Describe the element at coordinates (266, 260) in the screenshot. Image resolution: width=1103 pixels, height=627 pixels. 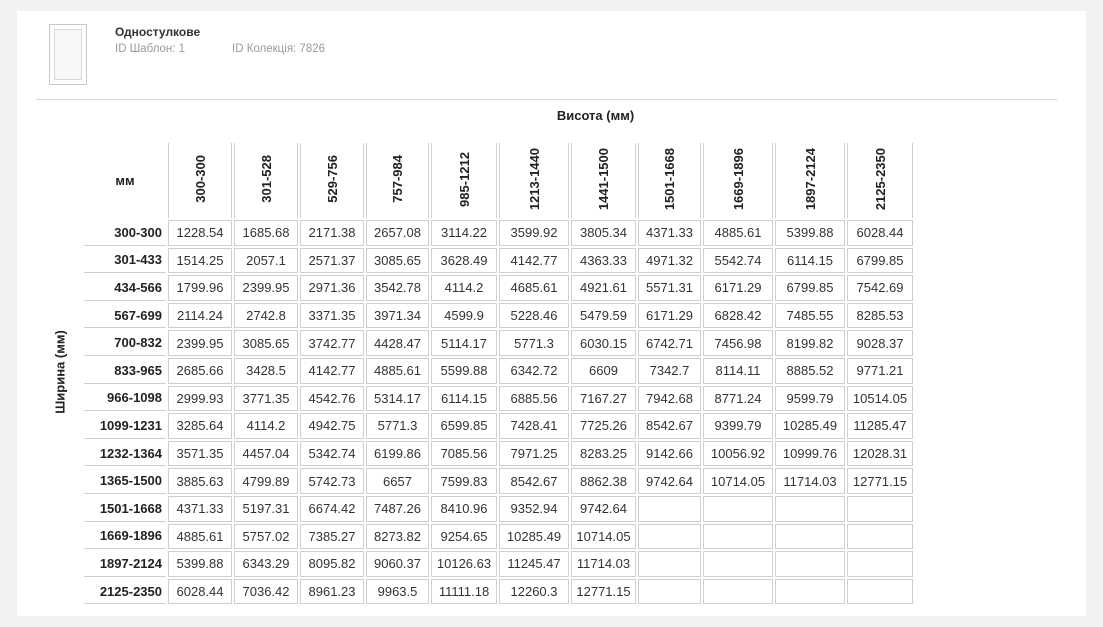
I see `price-cell: 2057.1` at that location.